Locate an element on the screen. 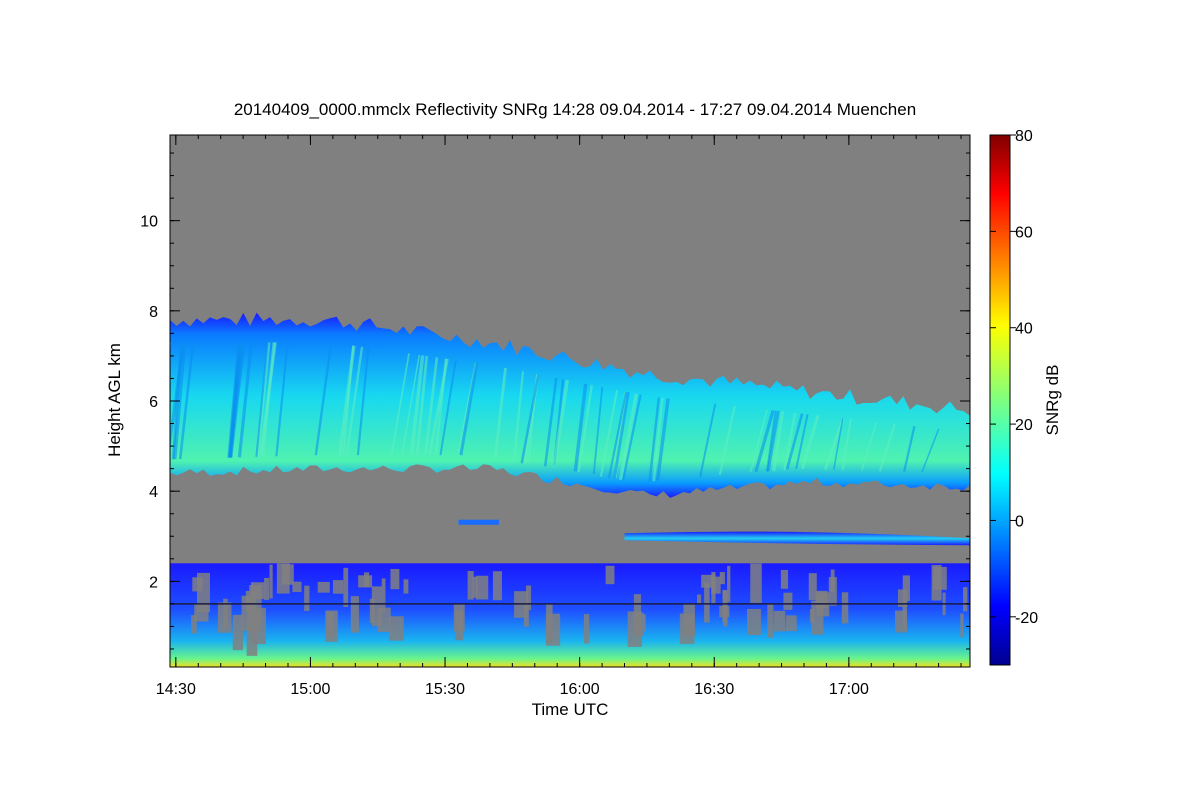 The width and height of the screenshot is (1200, 800). colorbar-title: SNRg dB is located at coordinates (1052, 400).